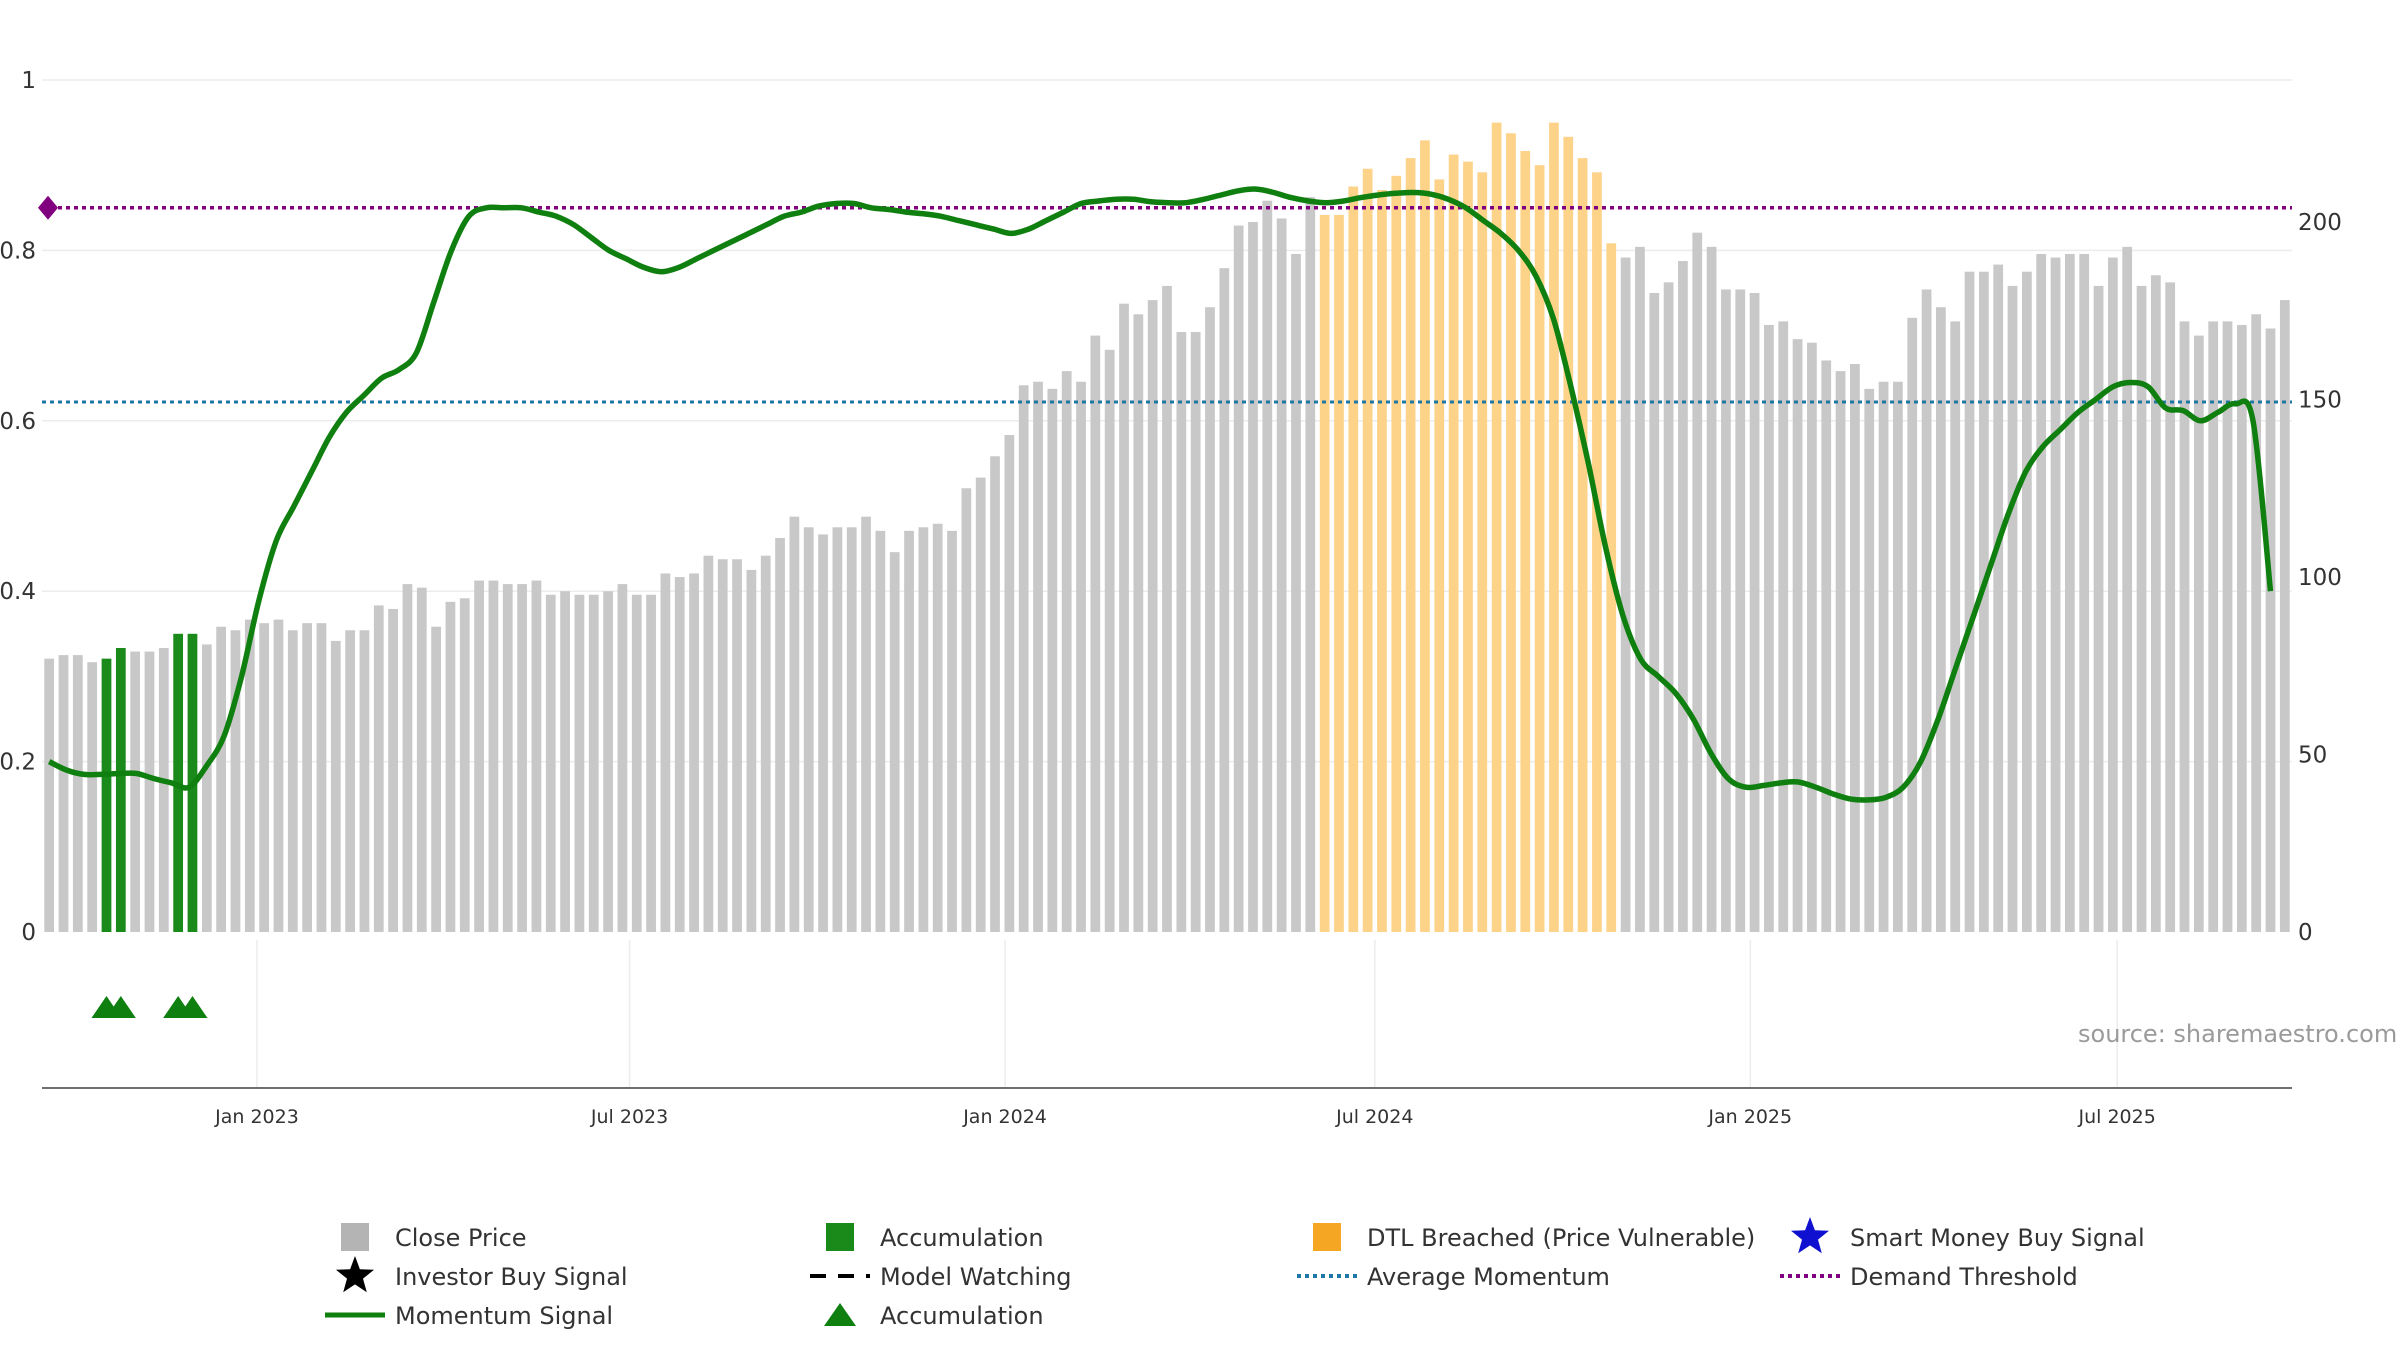  Describe the element at coordinates (149, 1007) in the screenshot. I see `signal-markers` at that location.